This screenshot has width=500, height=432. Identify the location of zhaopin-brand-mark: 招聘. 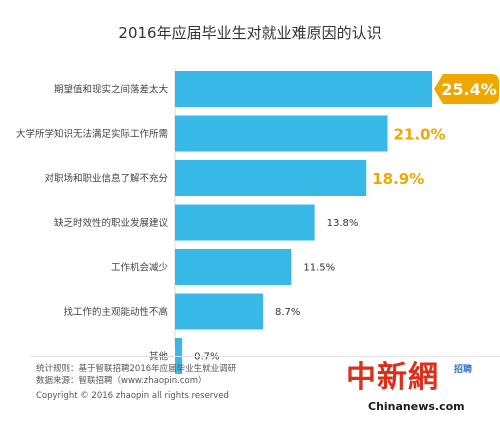
(463, 370).